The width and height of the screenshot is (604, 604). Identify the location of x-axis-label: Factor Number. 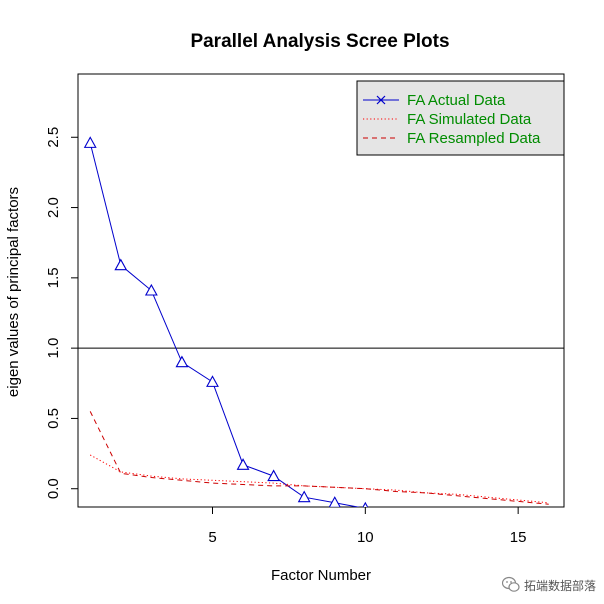
(321, 575).